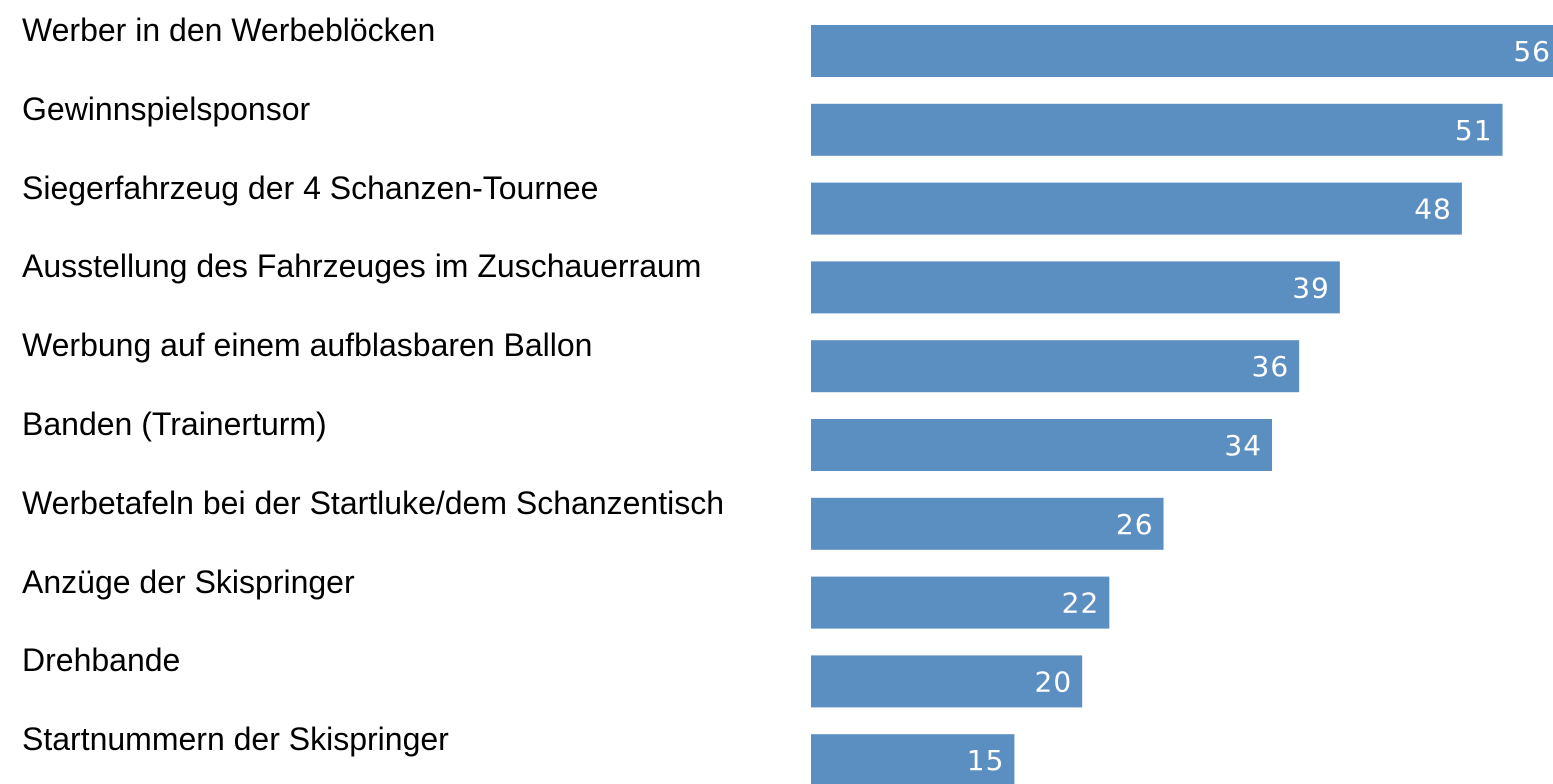  Describe the element at coordinates (188, 581) in the screenshot. I see `category-label: Anzüge der Skispringer` at that location.